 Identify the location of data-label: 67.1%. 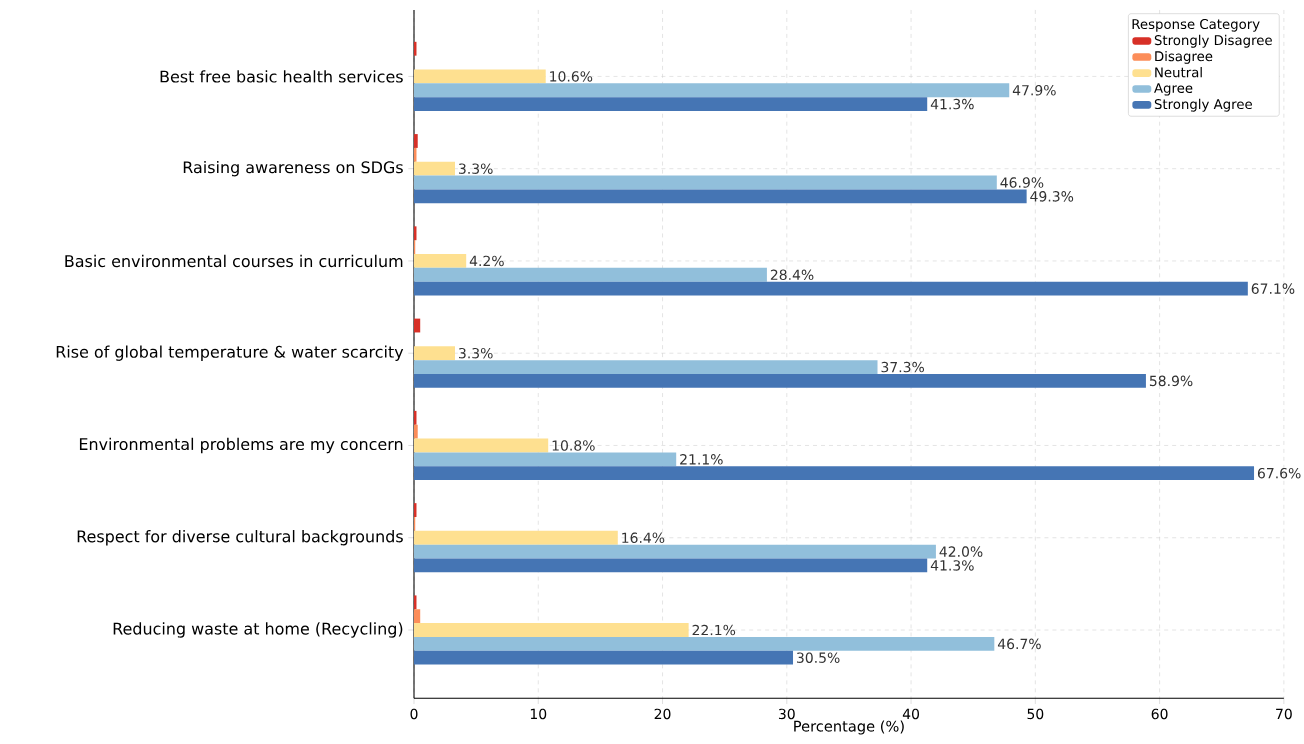
(1273, 288).